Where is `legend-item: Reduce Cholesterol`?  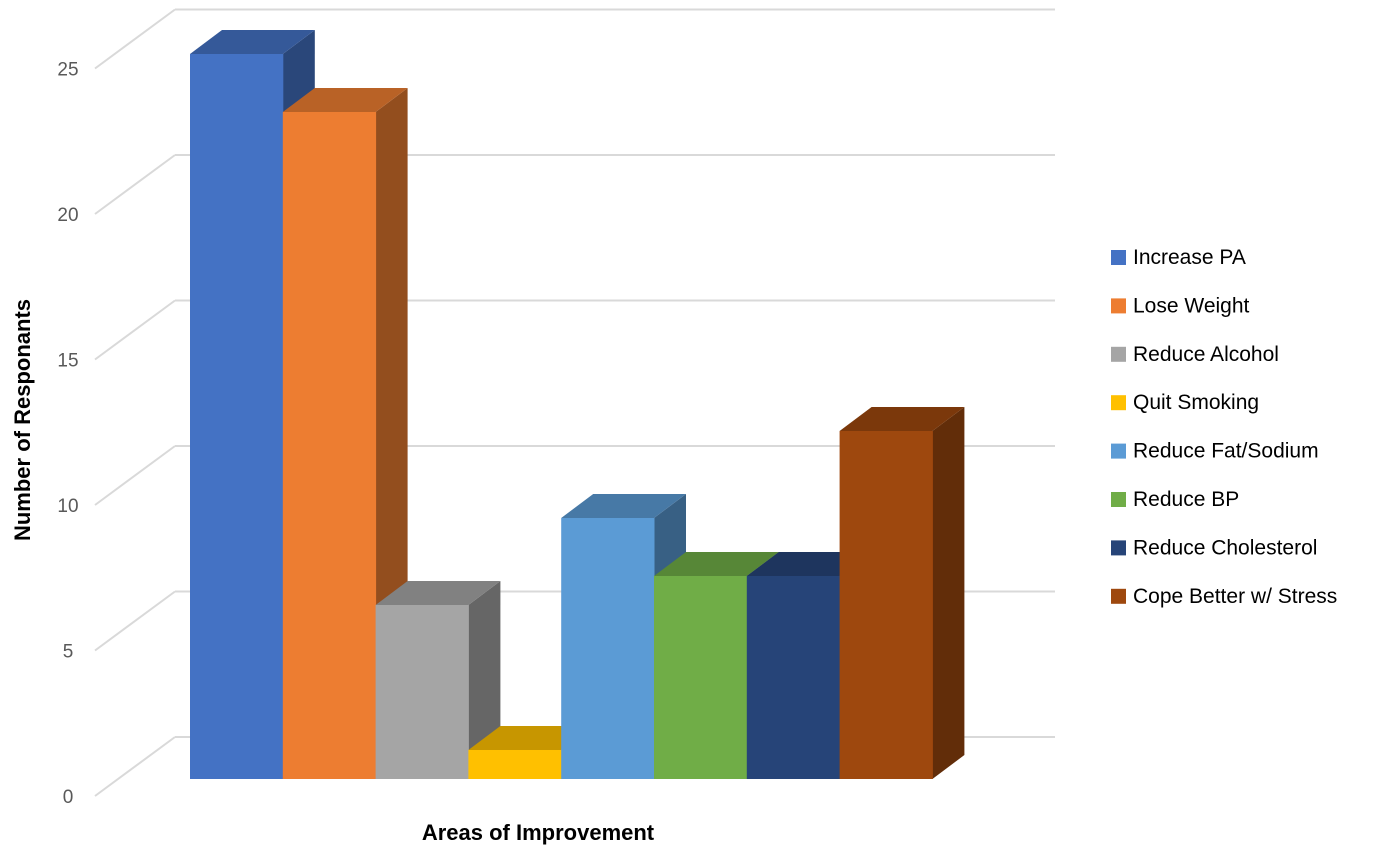
legend-item: Reduce Cholesterol is located at coordinates (1214, 547).